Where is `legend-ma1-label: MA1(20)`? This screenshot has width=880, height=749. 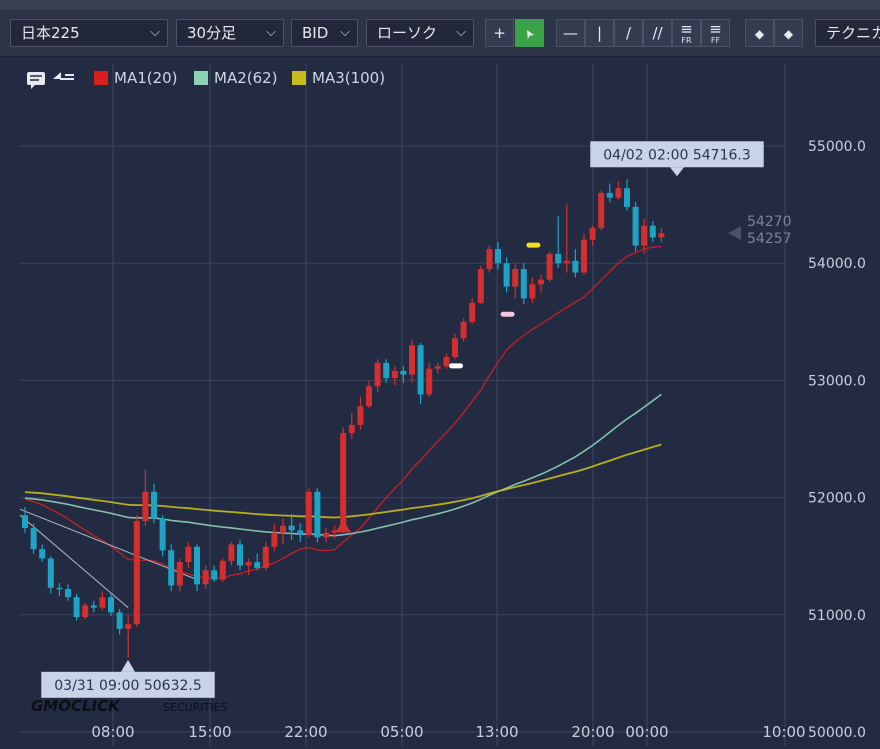 legend-ma1-label: MA1(20) is located at coordinates (146, 78).